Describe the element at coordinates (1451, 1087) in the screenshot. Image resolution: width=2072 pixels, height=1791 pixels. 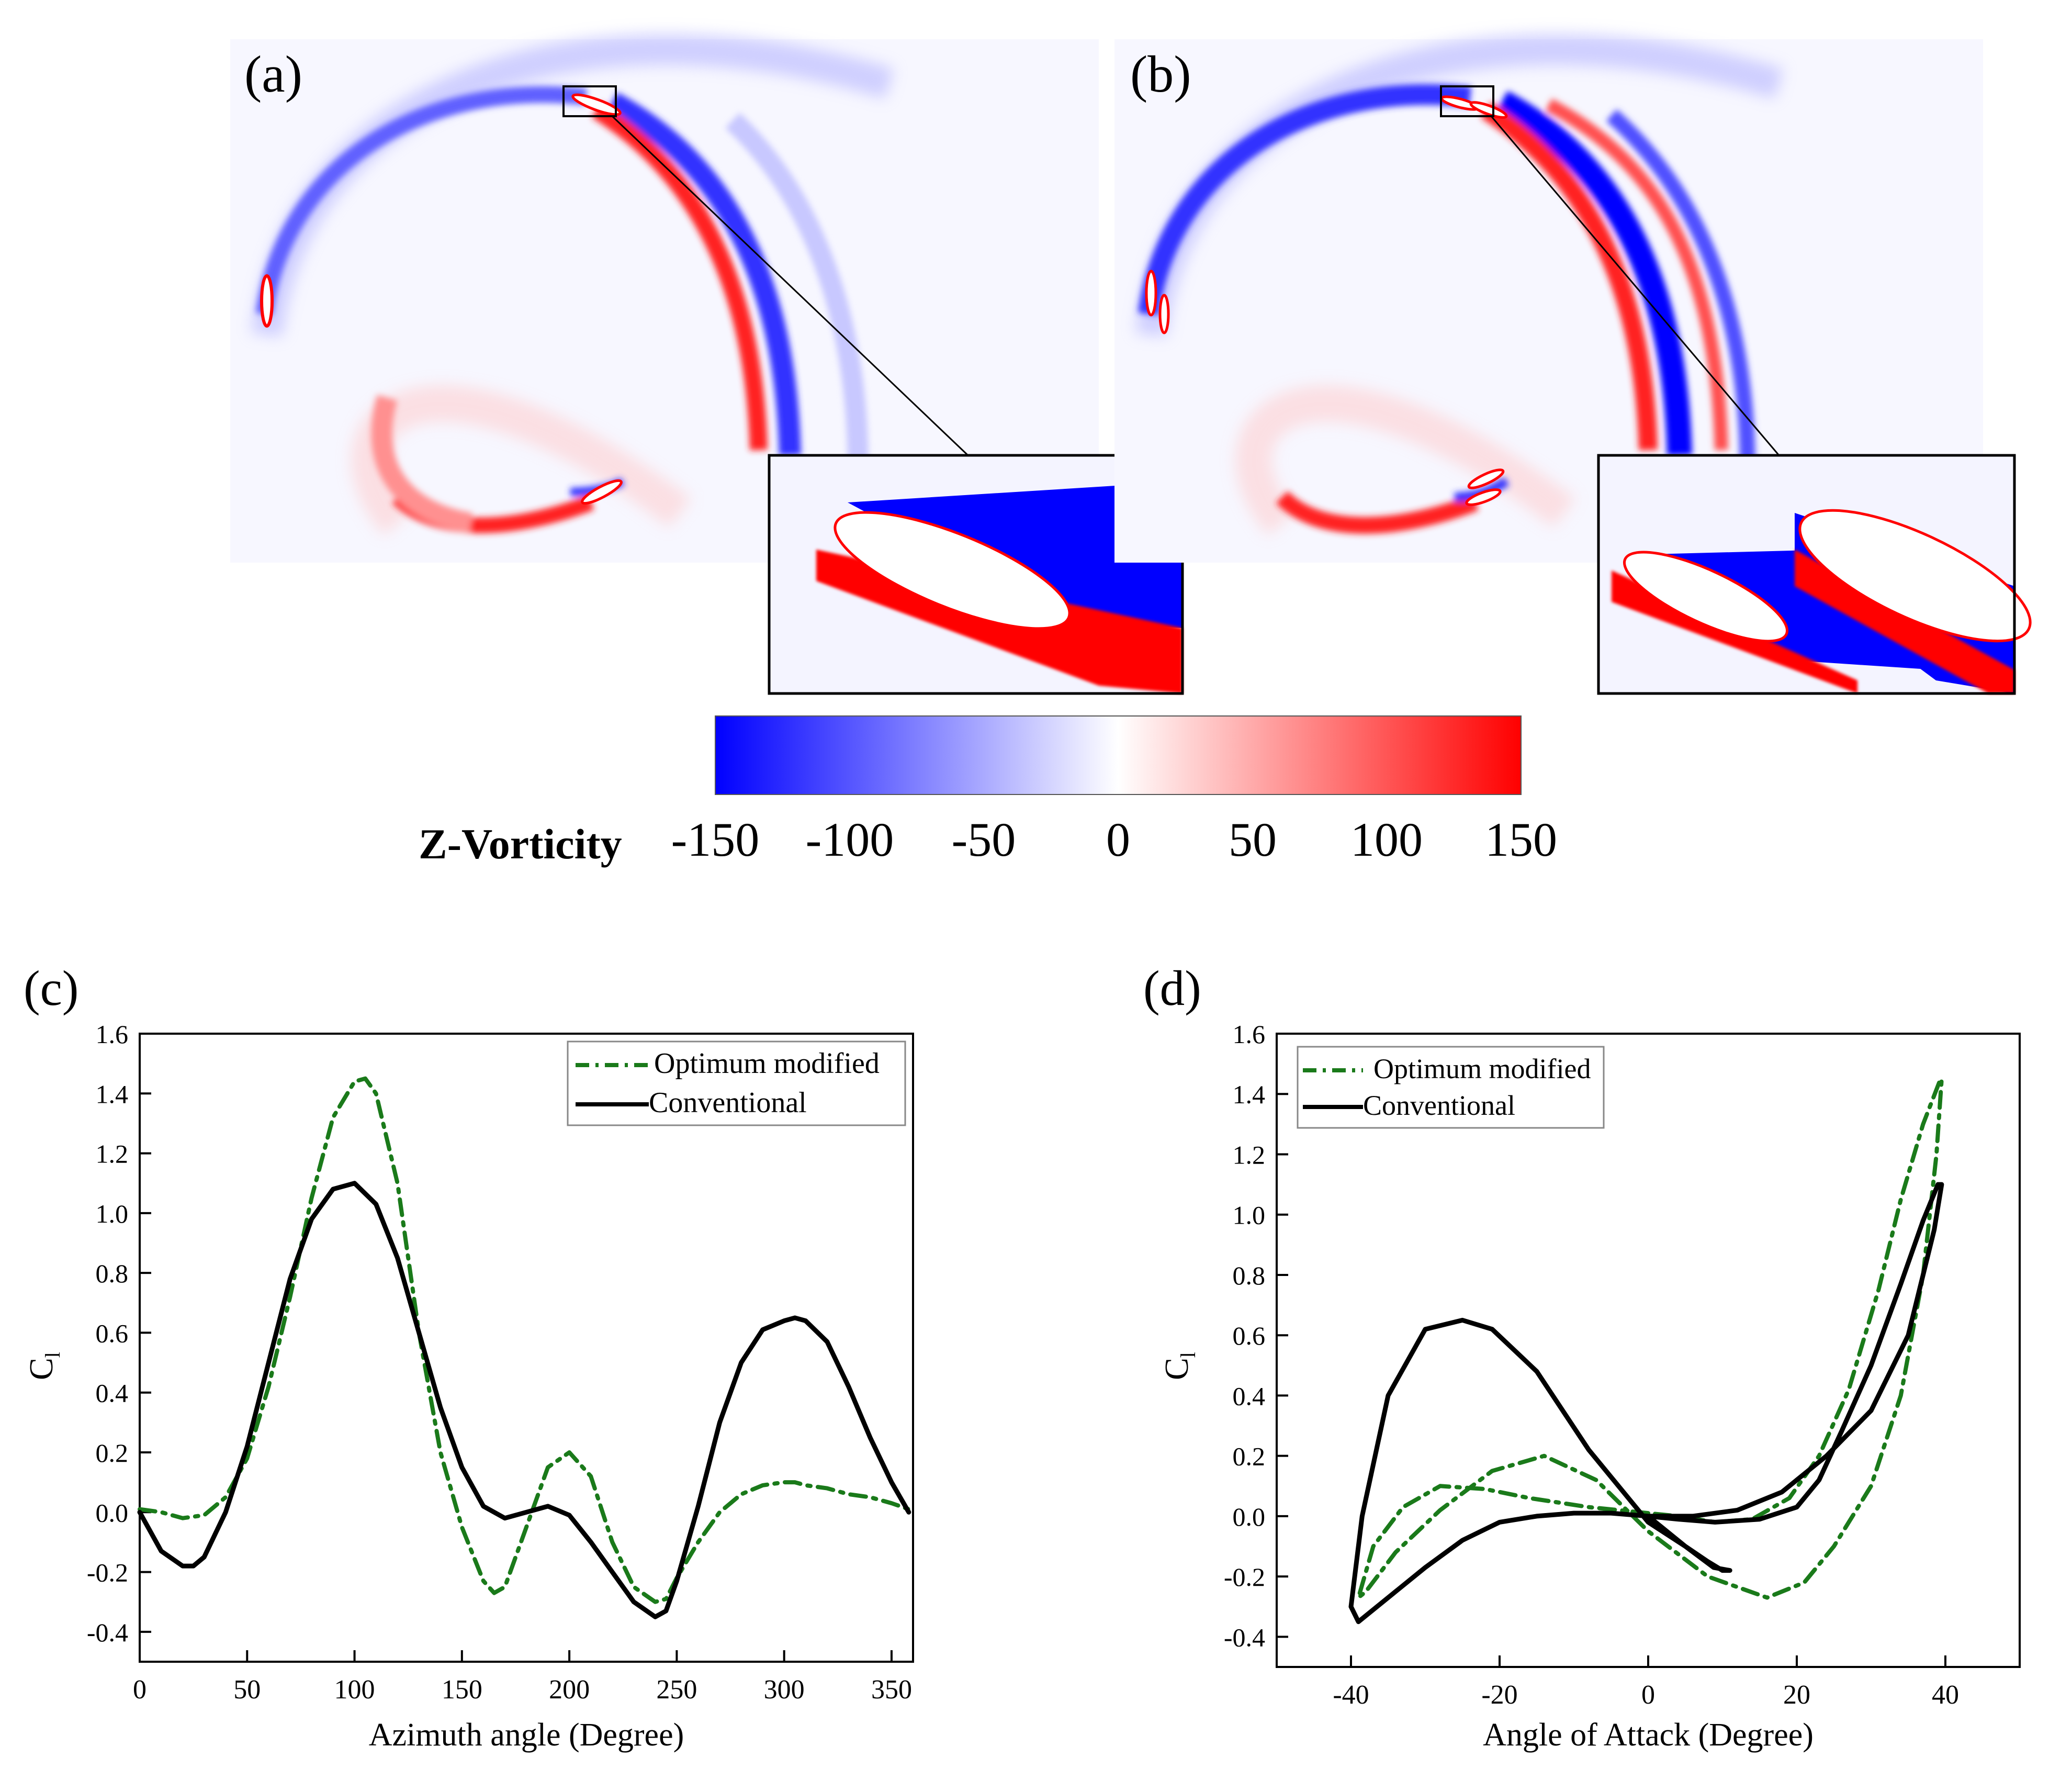
I see `chart-d-legend: Optimum modified Conventional` at that location.